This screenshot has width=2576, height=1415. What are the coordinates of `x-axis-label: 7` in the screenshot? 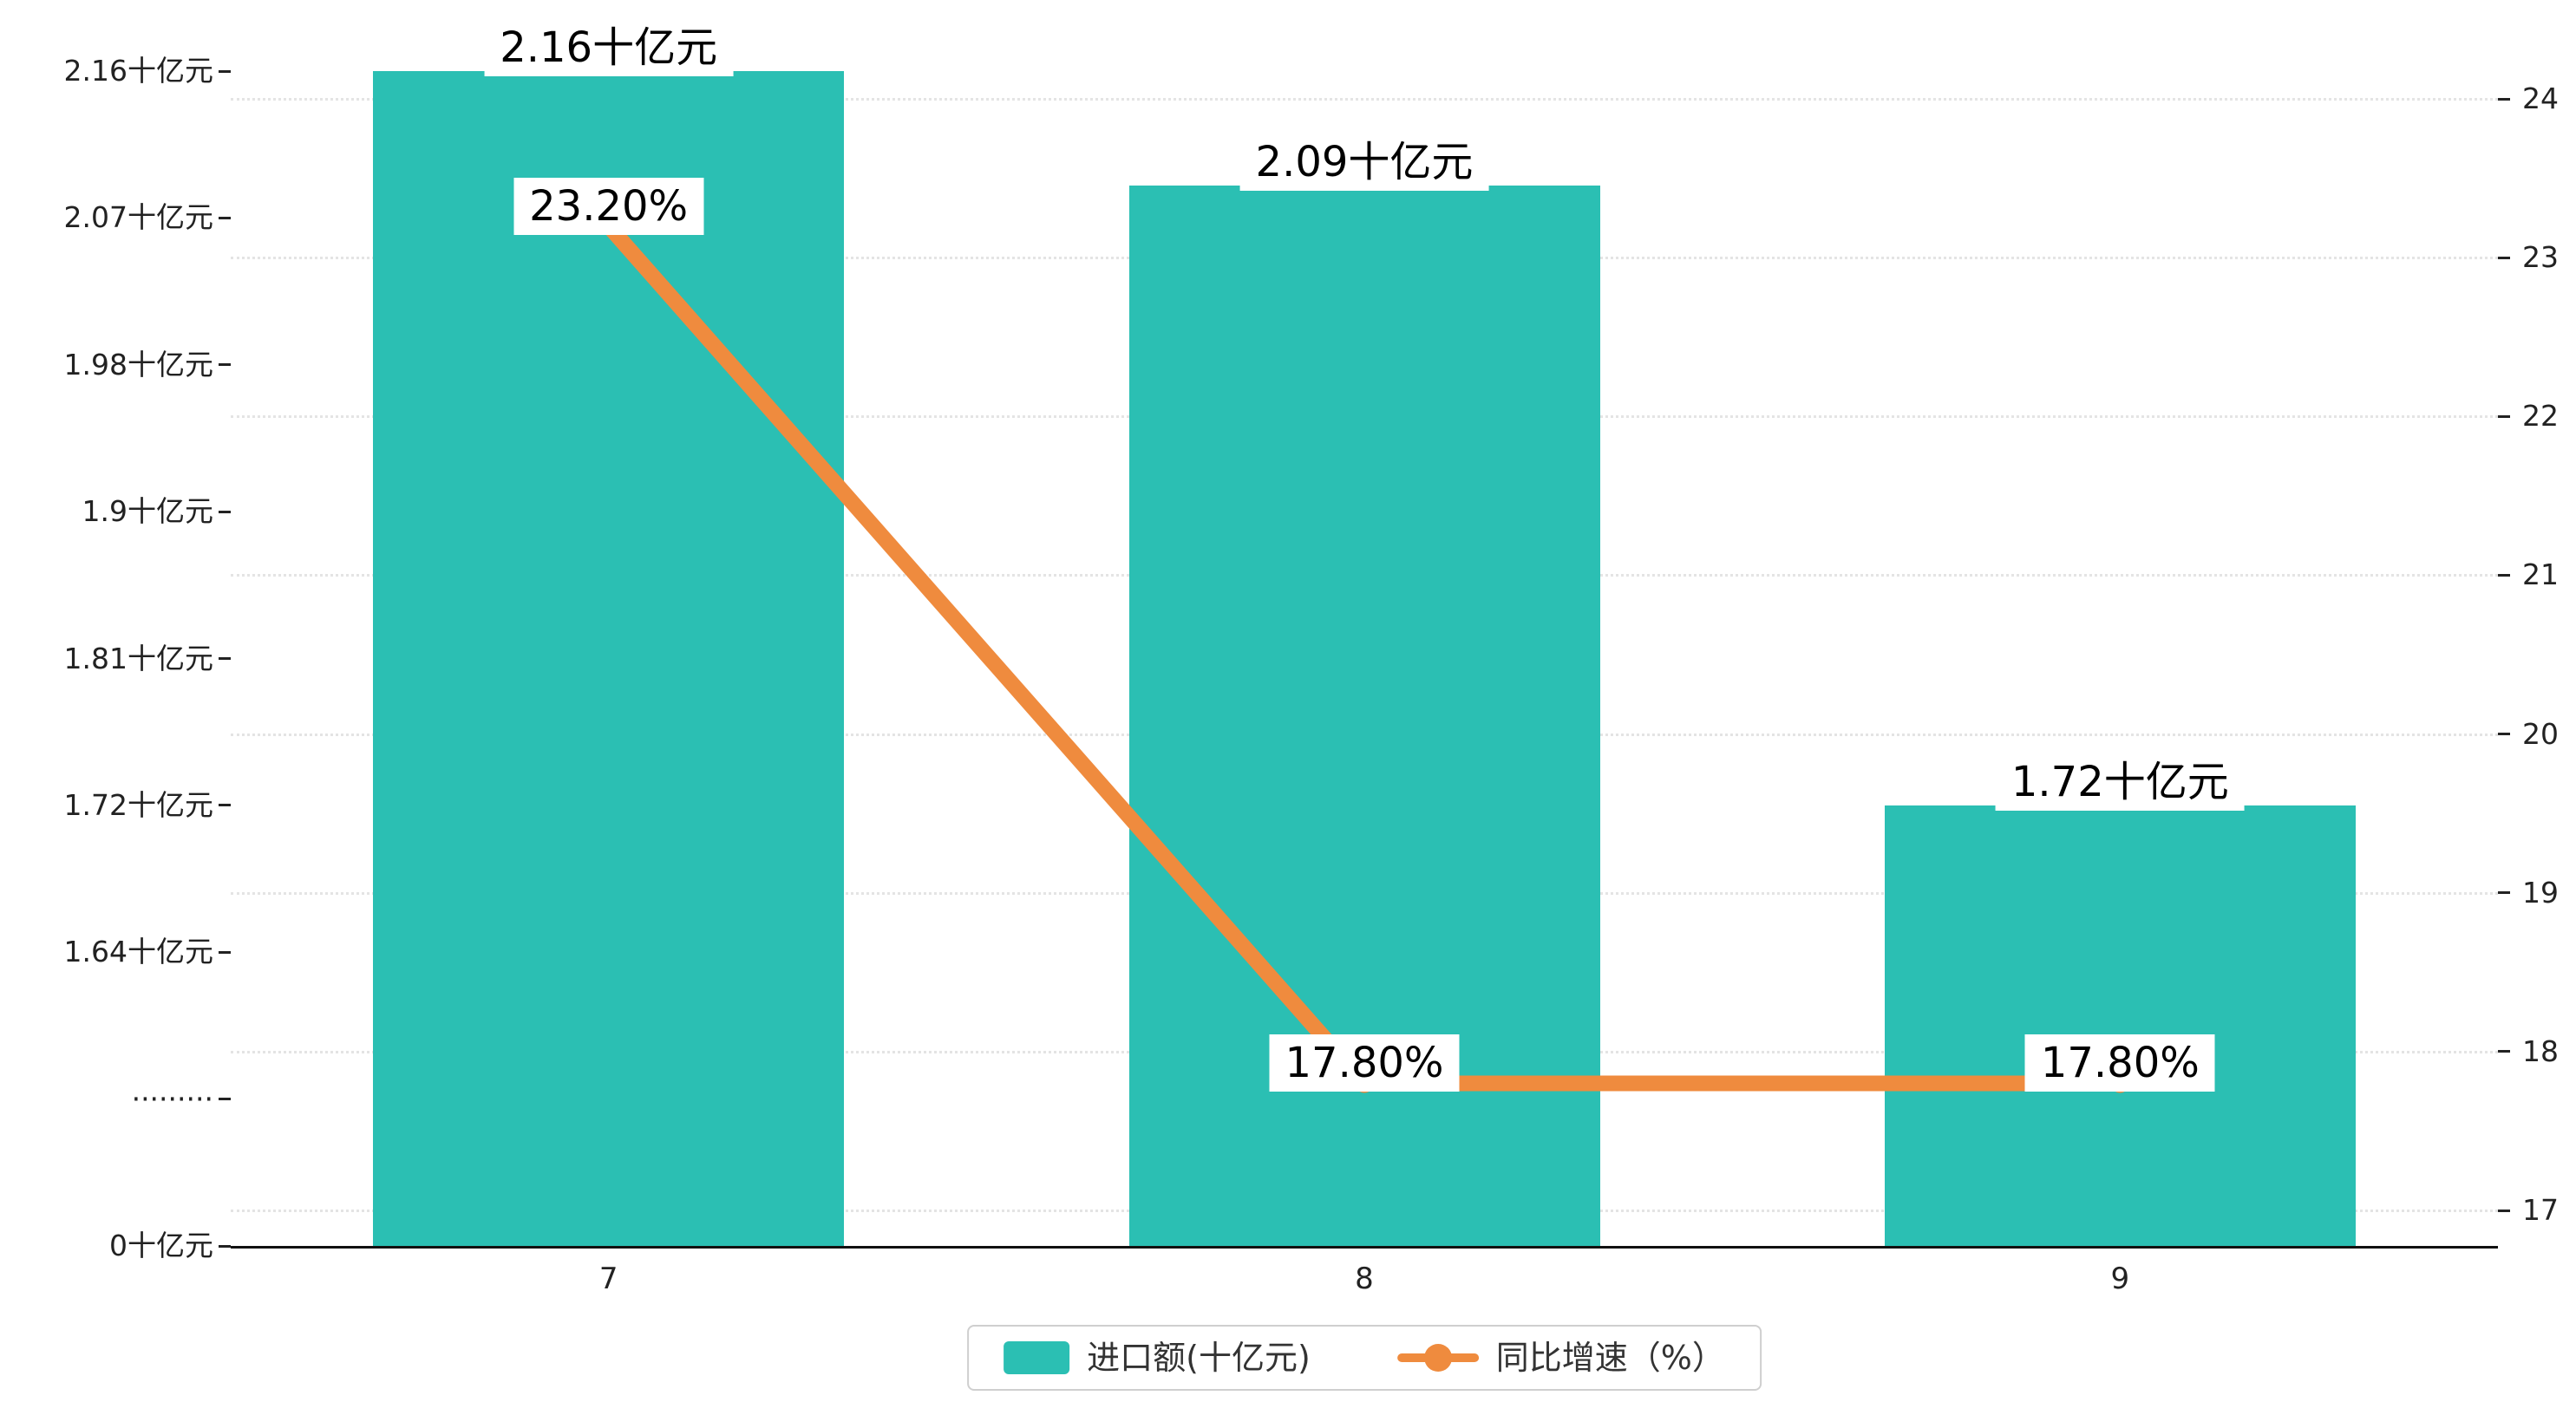 It's located at (608, 1279).